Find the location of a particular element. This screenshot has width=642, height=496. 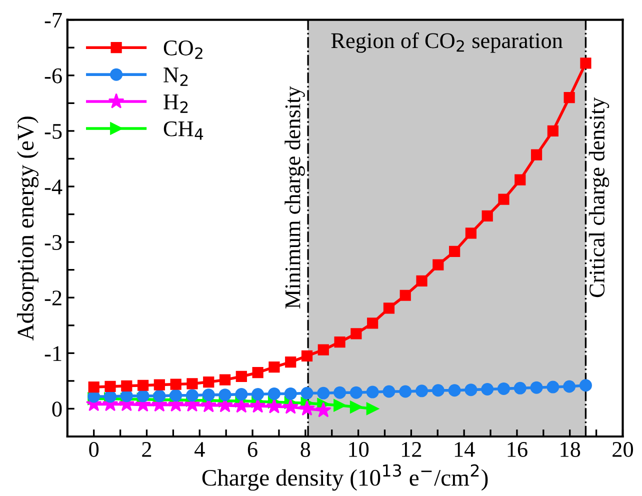

x-tick-label: 2 is located at coordinates (147, 449).